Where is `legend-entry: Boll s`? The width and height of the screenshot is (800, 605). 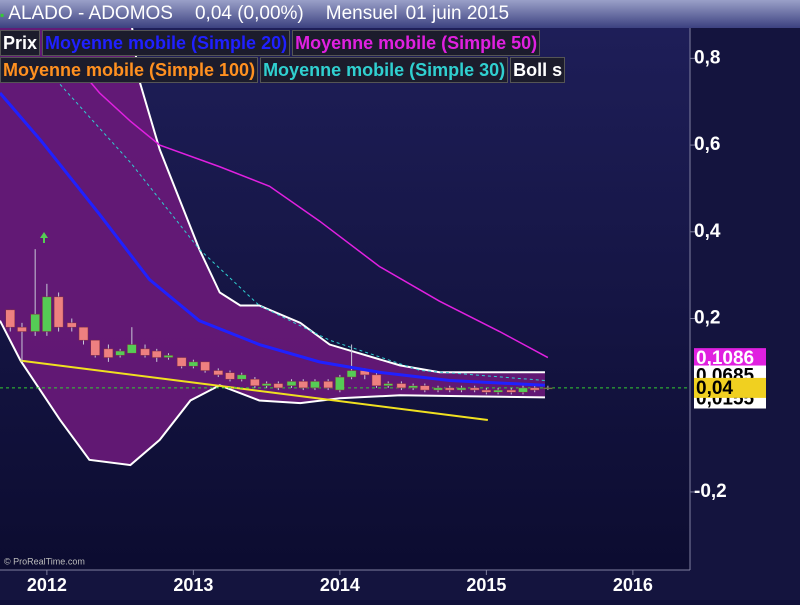 legend-entry: Boll s is located at coordinates (538, 70).